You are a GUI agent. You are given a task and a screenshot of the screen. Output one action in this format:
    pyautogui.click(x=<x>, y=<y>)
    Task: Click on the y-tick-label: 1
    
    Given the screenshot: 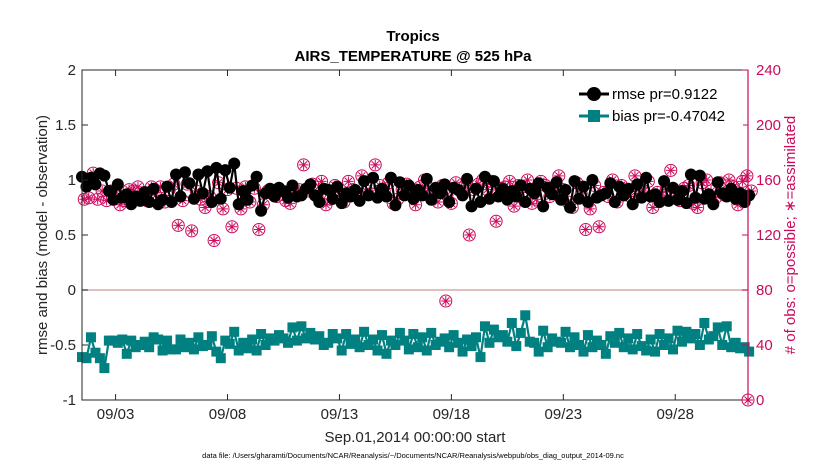 What is the action you would take?
    pyautogui.click(x=72, y=180)
    